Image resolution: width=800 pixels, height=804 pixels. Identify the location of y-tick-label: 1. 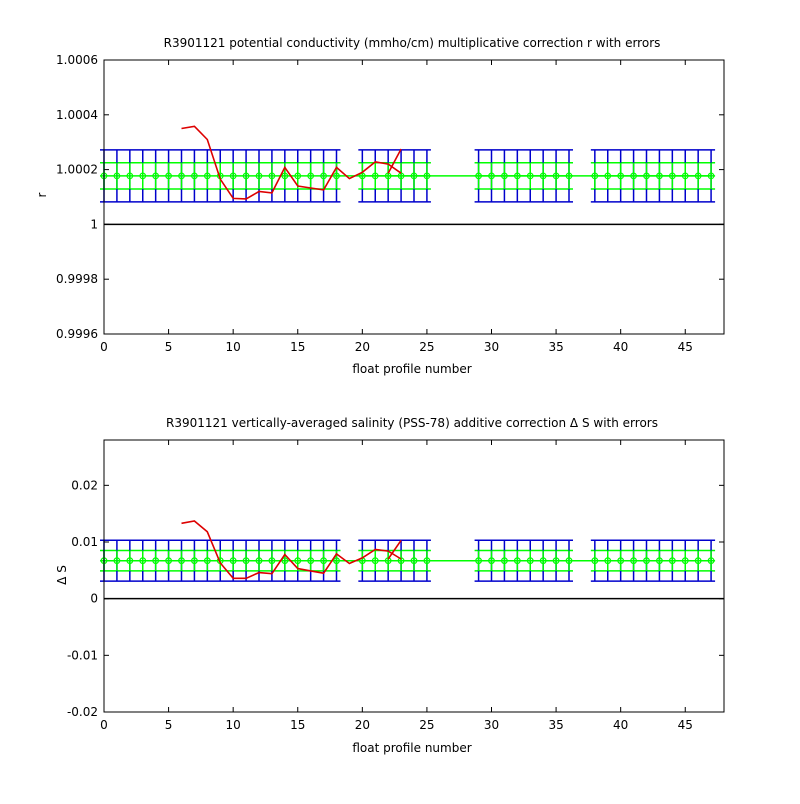
(94, 224).